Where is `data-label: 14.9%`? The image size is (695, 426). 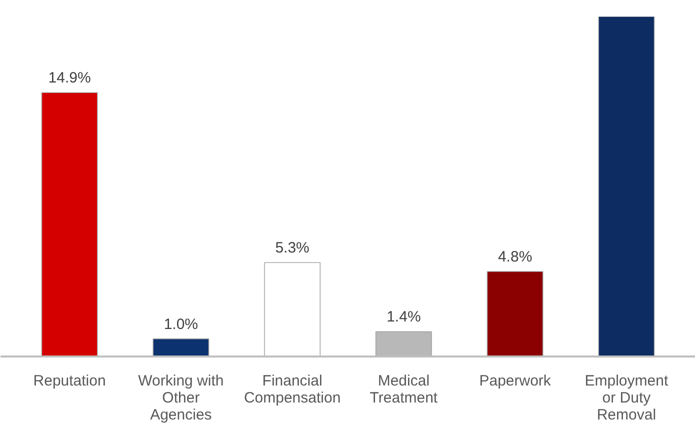
data-label: 14.9% is located at coordinates (69, 78).